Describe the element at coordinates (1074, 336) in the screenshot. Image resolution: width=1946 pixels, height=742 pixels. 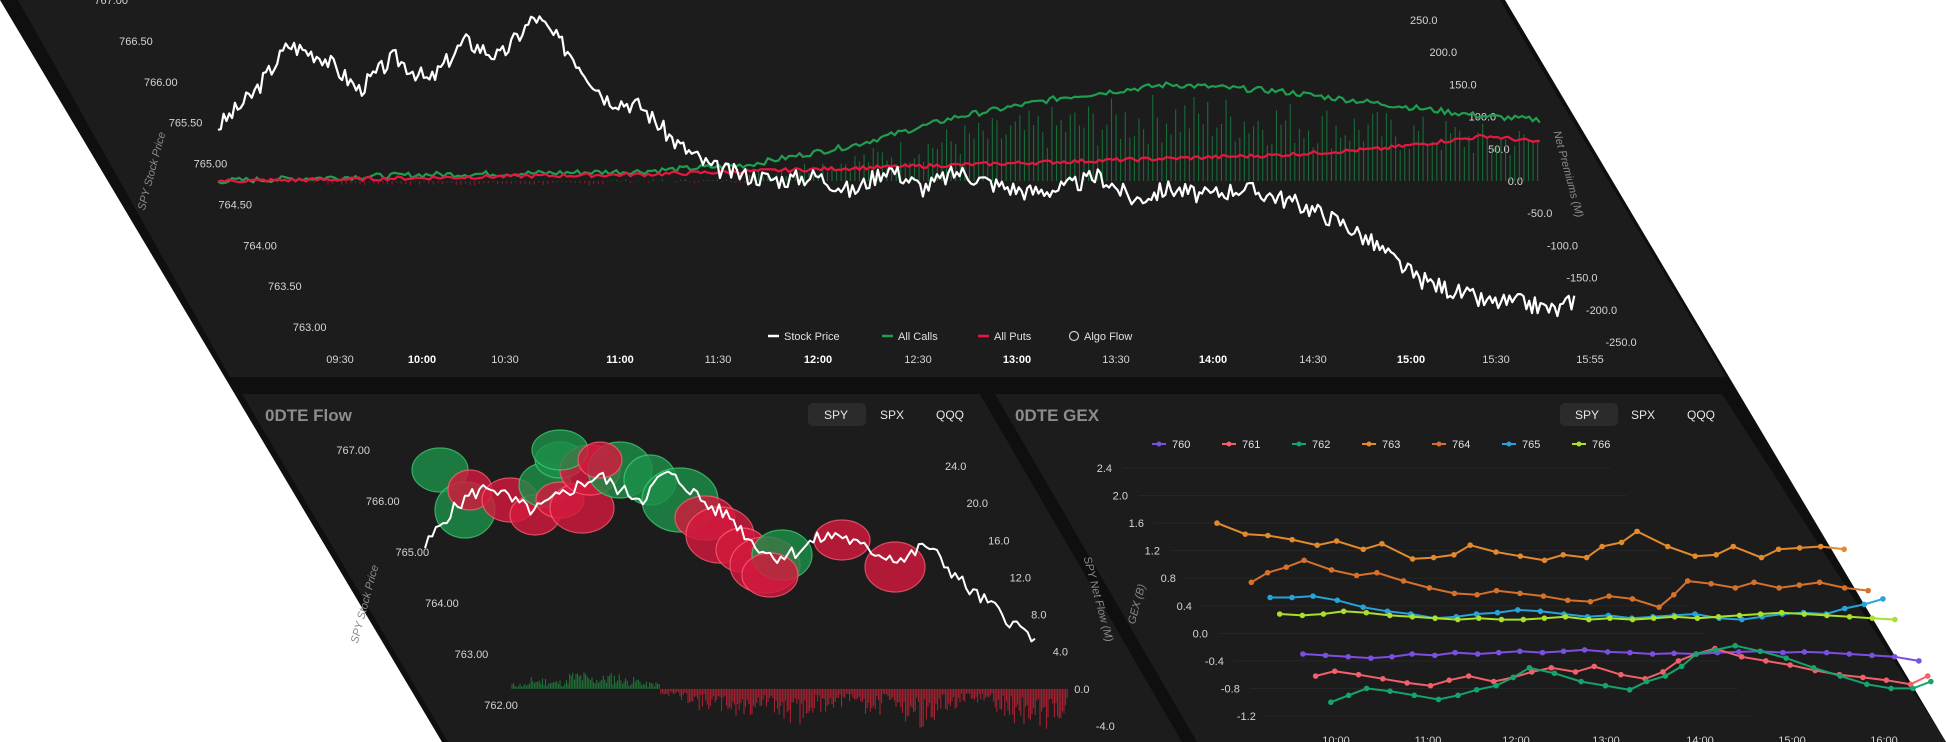
I see `legend-marker` at that location.